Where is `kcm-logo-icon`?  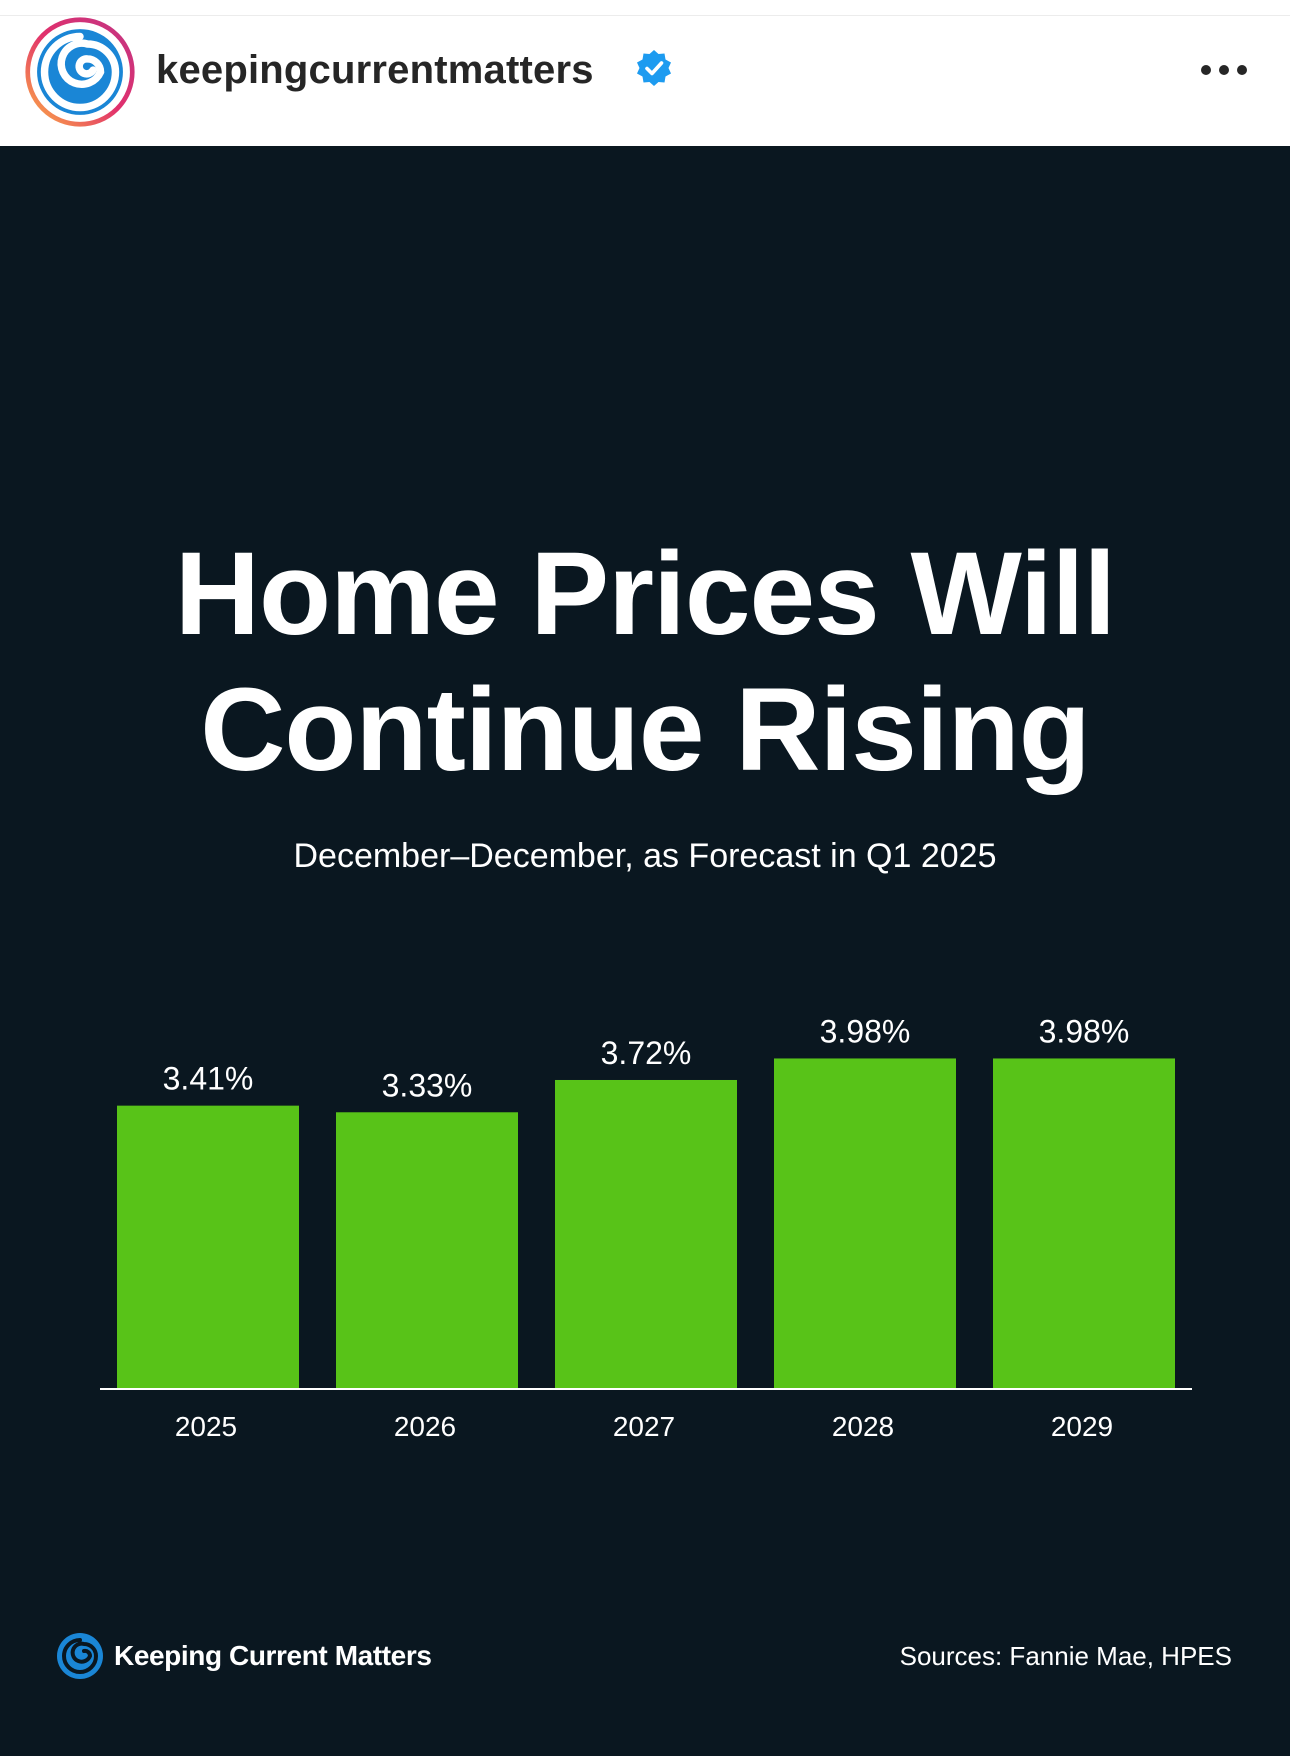
kcm-logo-icon is located at coordinates (80, 1656).